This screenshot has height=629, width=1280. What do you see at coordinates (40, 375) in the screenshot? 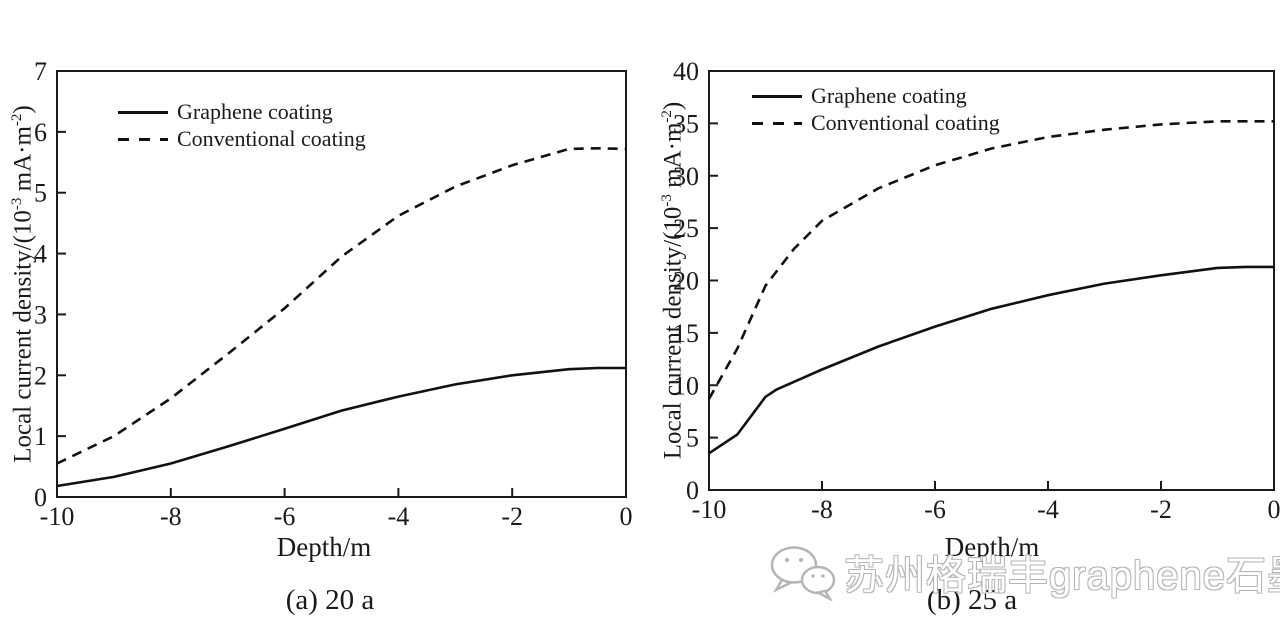
I see `y-tick-label: 2` at bounding box center [40, 375].